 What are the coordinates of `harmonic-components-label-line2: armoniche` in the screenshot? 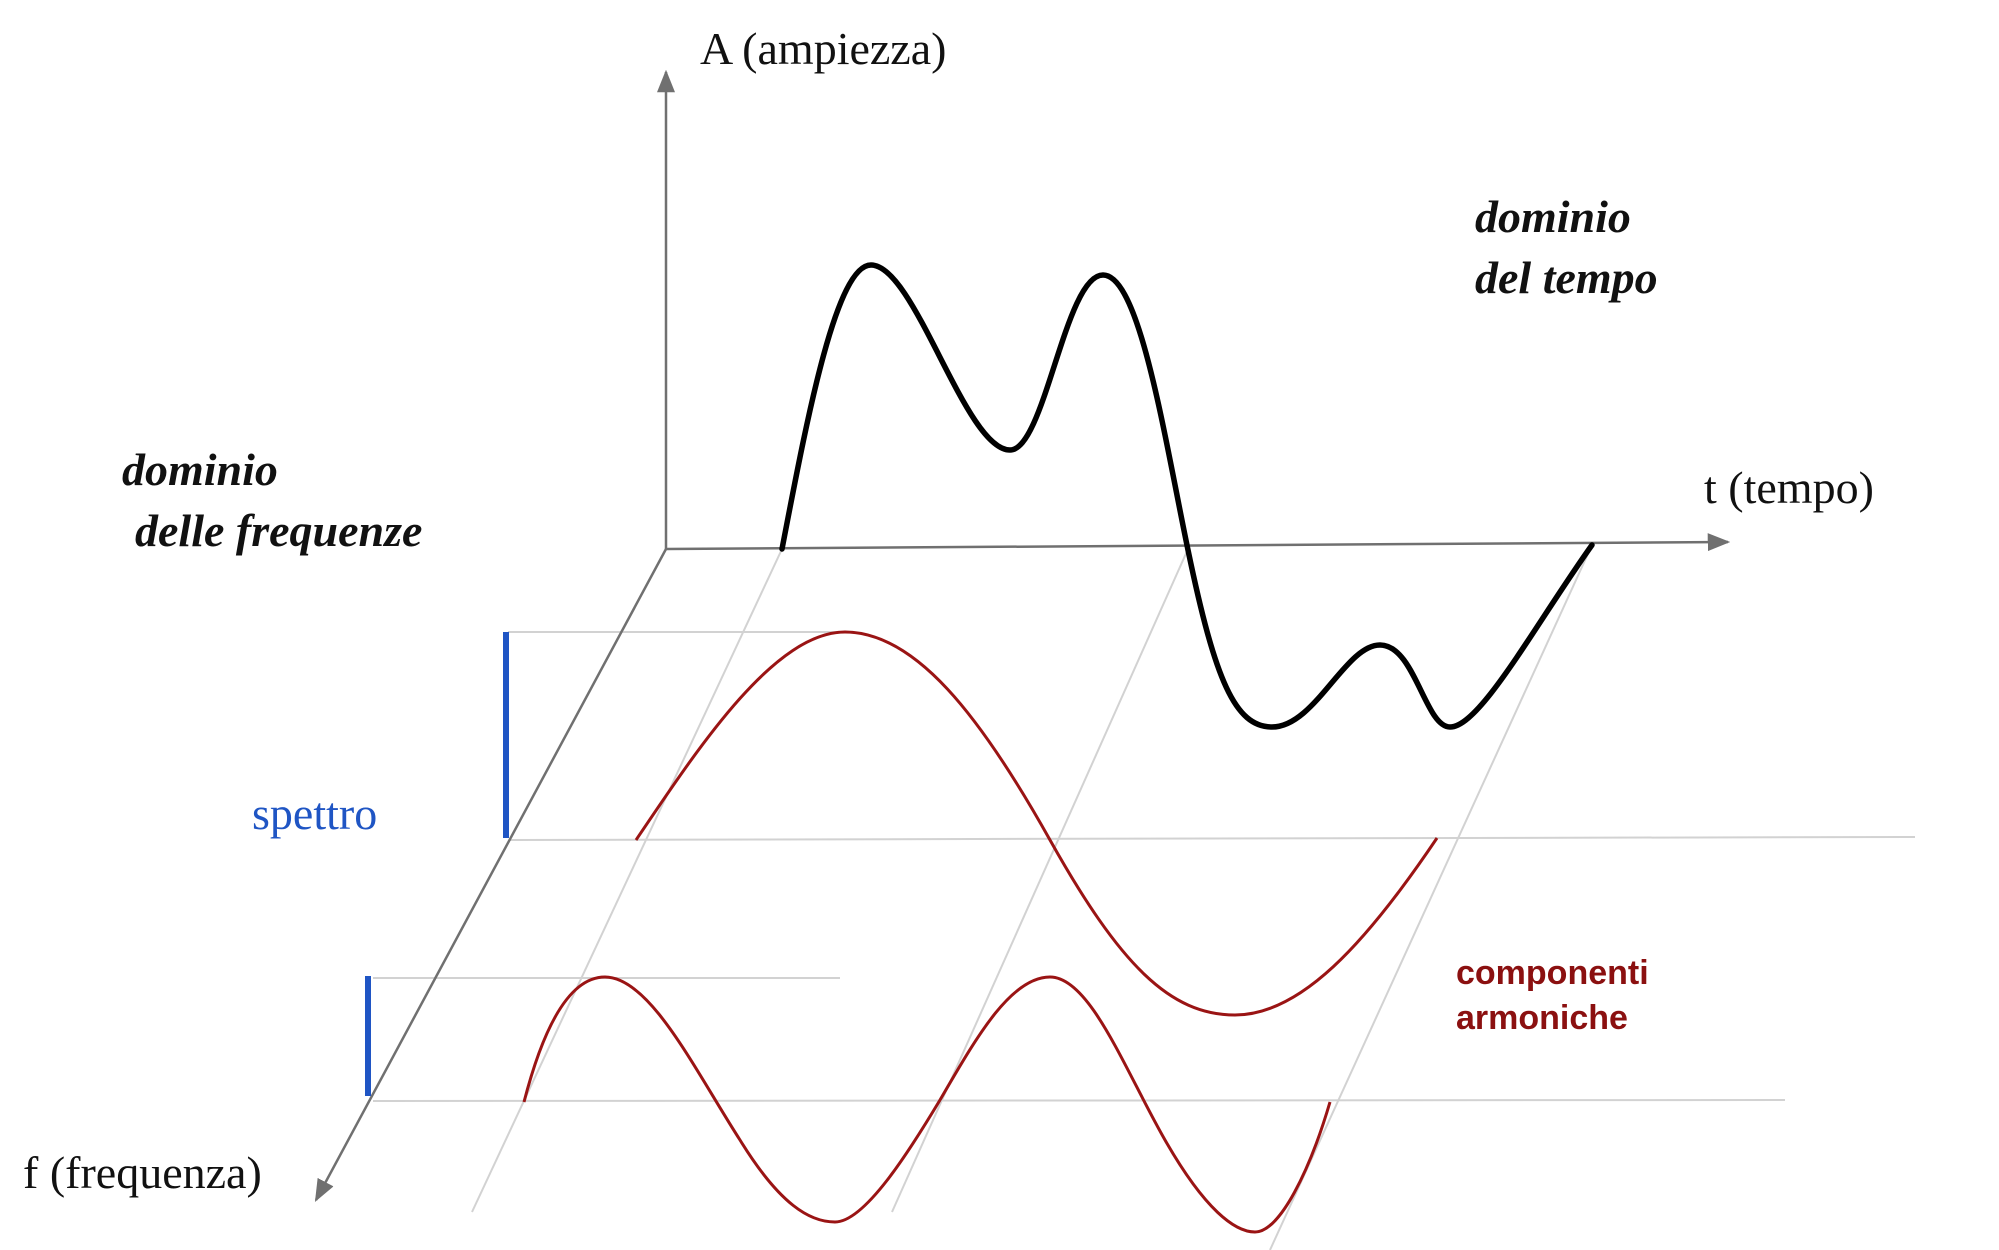 It's located at (1542, 1018).